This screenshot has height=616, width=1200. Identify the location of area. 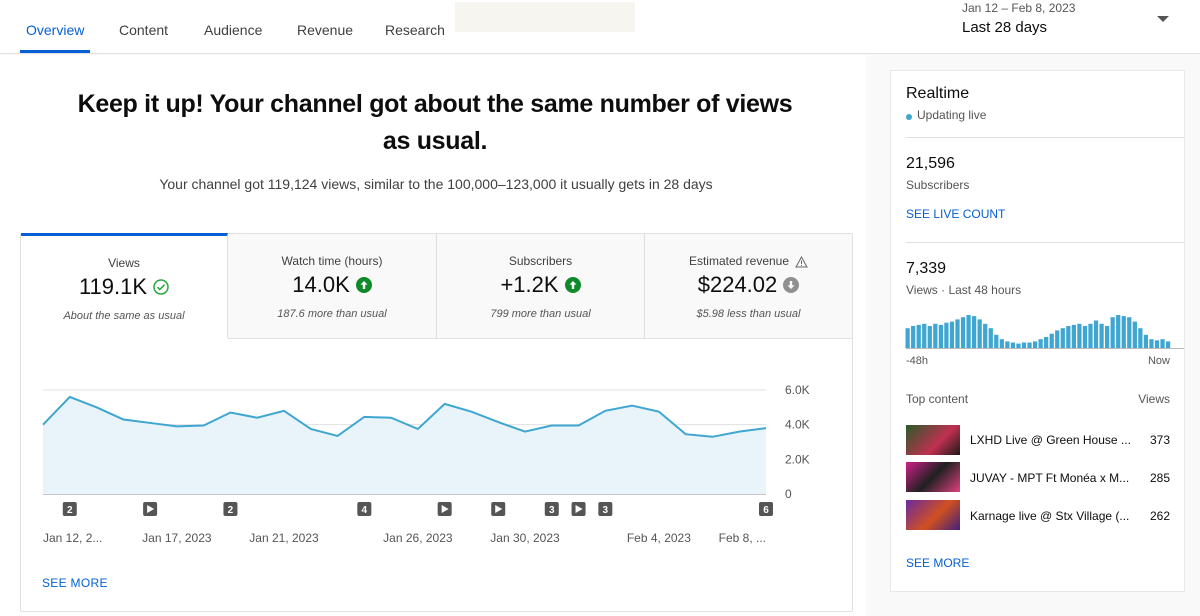
(404, 445).